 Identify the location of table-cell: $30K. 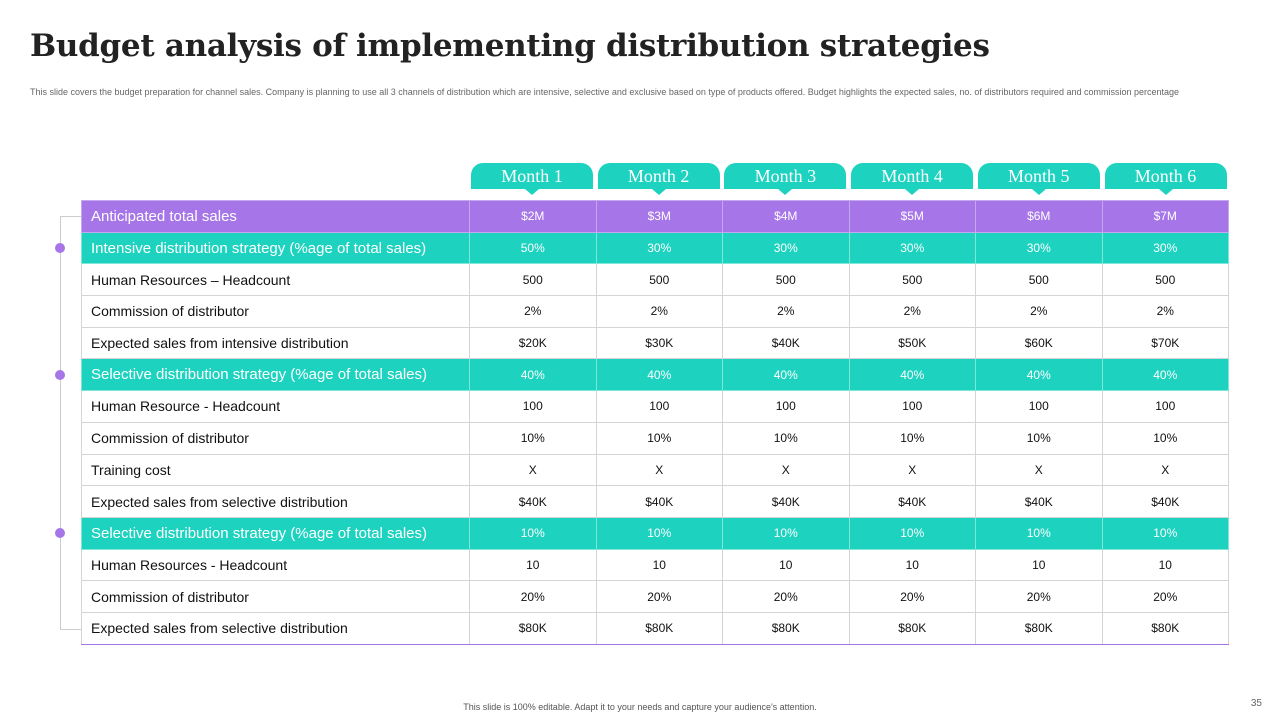
(659, 343).